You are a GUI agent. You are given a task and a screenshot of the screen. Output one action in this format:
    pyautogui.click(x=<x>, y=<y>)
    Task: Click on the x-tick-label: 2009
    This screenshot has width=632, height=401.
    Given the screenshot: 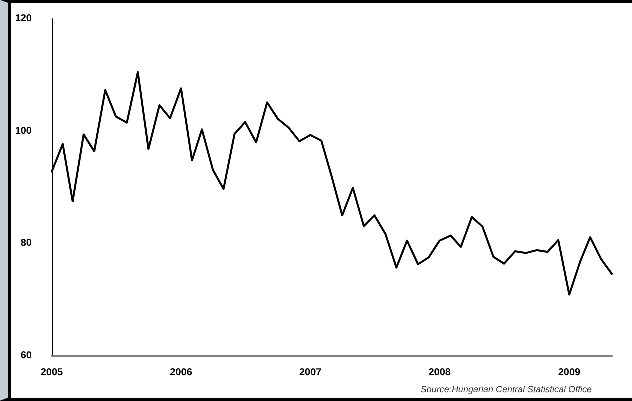 What is the action you would take?
    pyautogui.click(x=570, y=373)
    